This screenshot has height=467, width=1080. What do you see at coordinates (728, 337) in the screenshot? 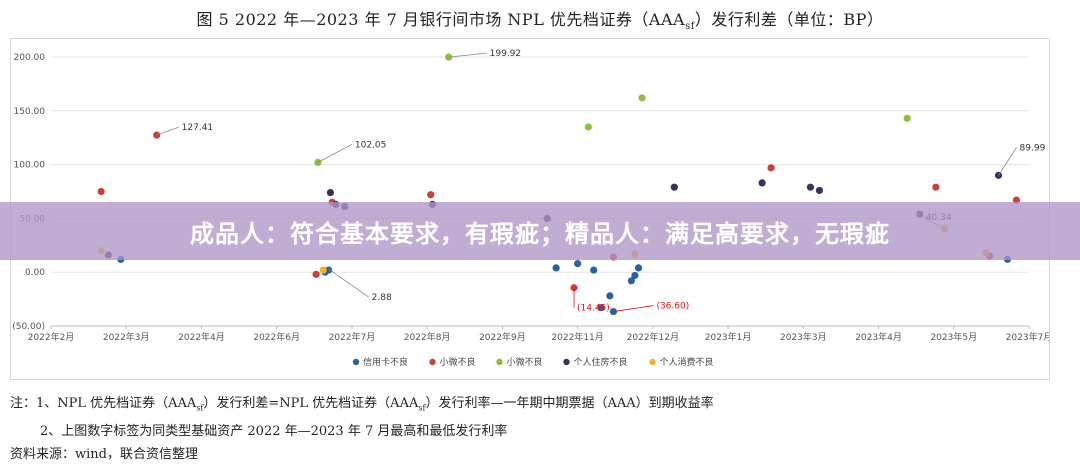
I see `x-tick-label: 2023年1月` at bounding box center [728, 337].